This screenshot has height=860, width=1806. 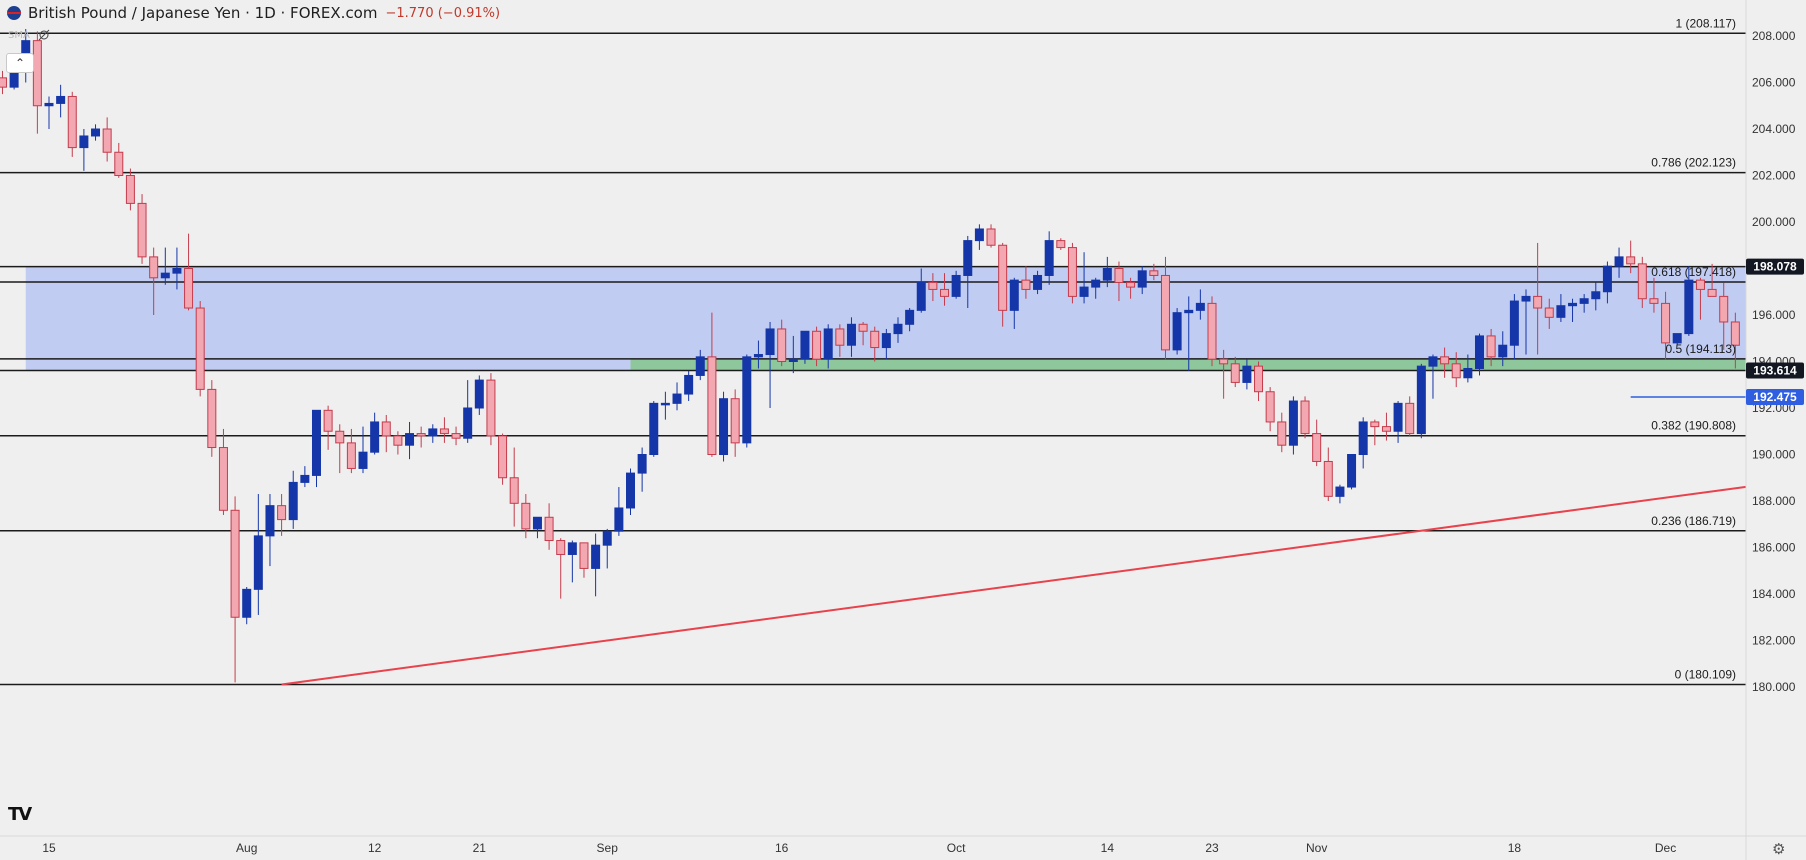 What do you see at coordinates (1316, 848) in the screenshot?
I see `x-tick-label: Nov` at bounding box center [1316, 848].